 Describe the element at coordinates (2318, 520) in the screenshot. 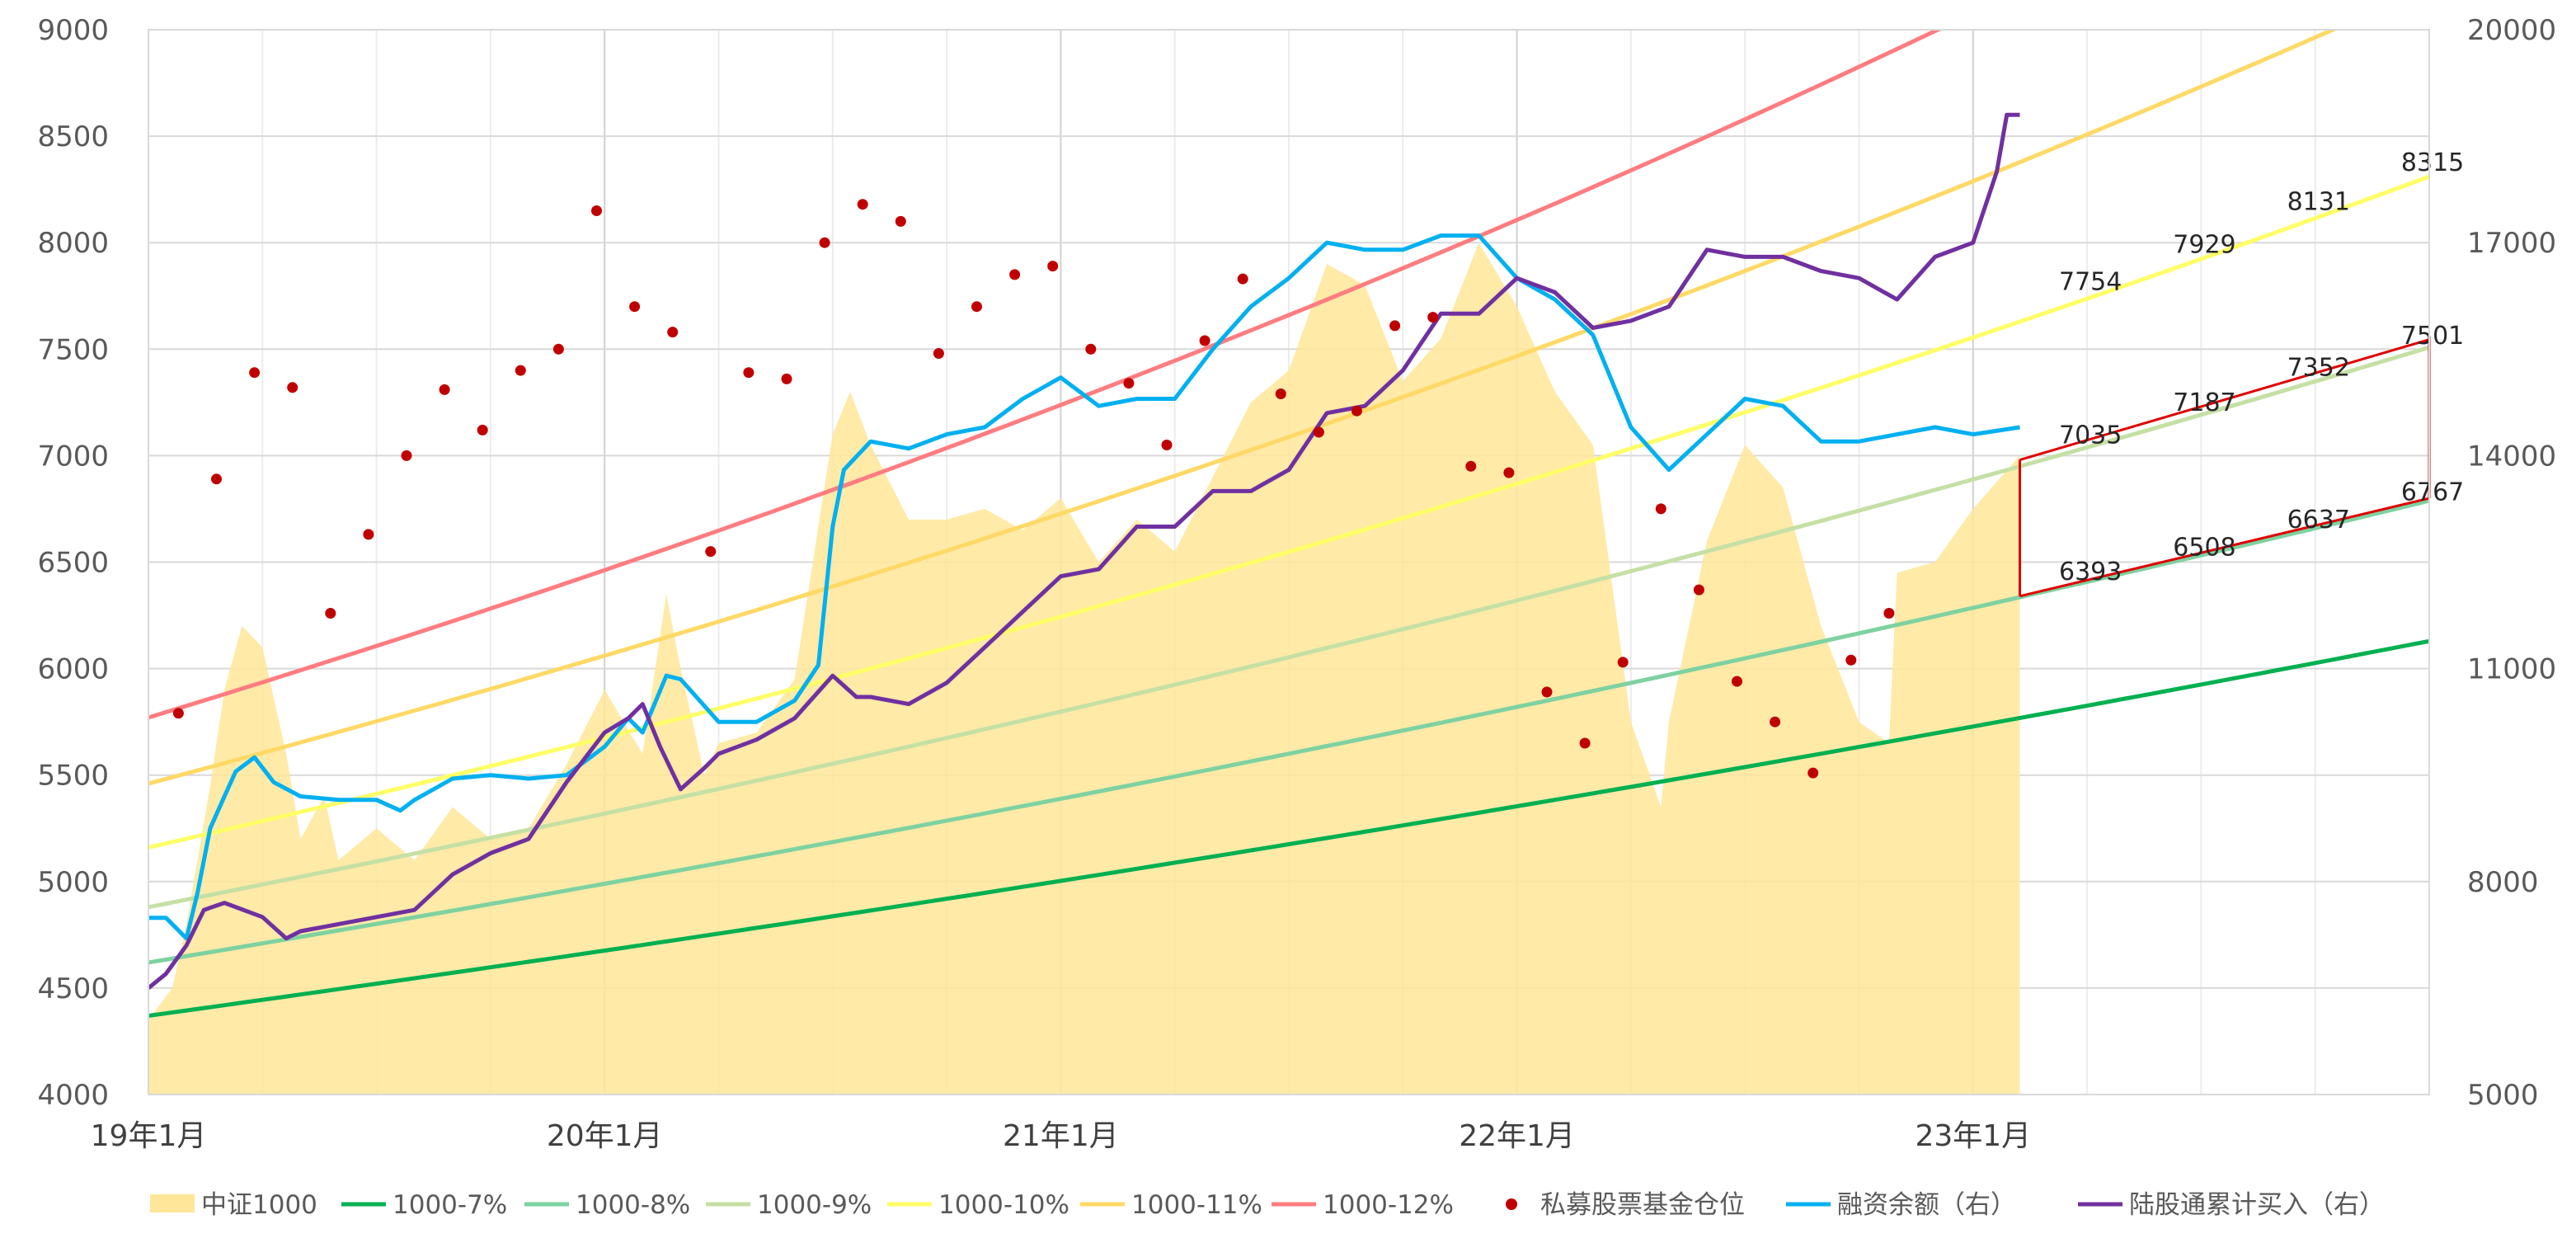

I see `projection-label: 6637` at that location.